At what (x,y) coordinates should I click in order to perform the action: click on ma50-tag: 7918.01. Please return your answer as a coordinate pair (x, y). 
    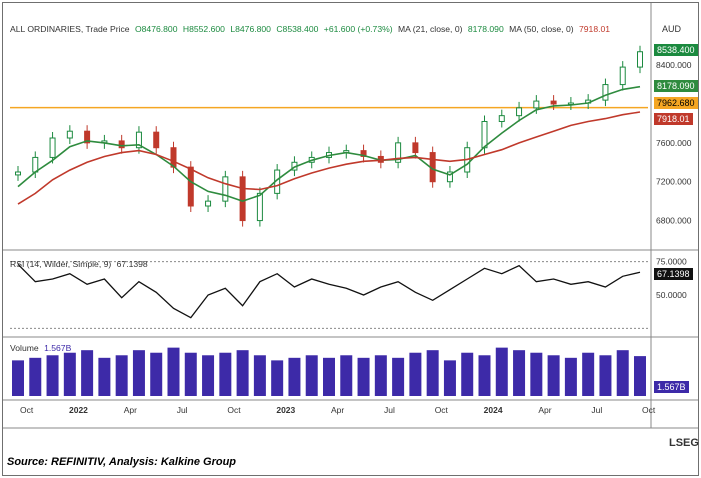
    Looking at the image, I should click on (673, 119).